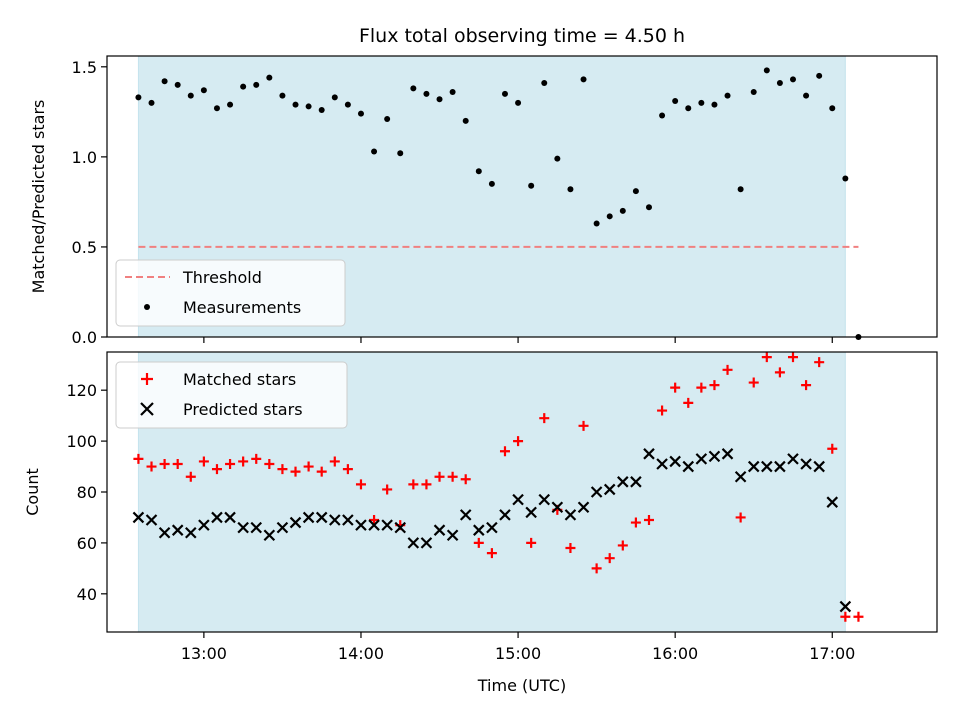 The height and width of the screenshot is (720, 960). Describe the element at coordinates (81, 441) in the screenshot. I see `y-tick-label: 100` at that location.